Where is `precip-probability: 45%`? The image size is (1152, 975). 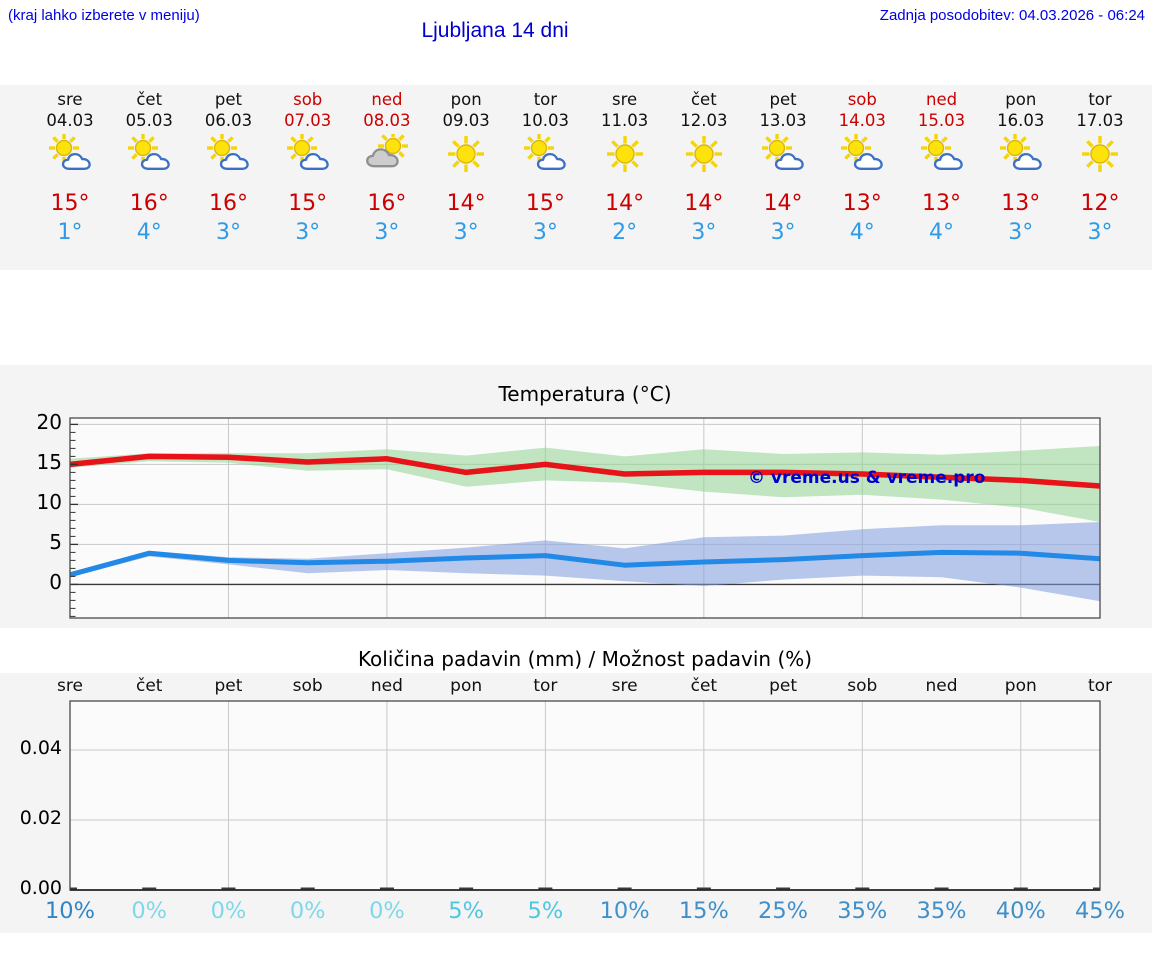
precip-probability: 45% is located at coordinates (1099, 911).